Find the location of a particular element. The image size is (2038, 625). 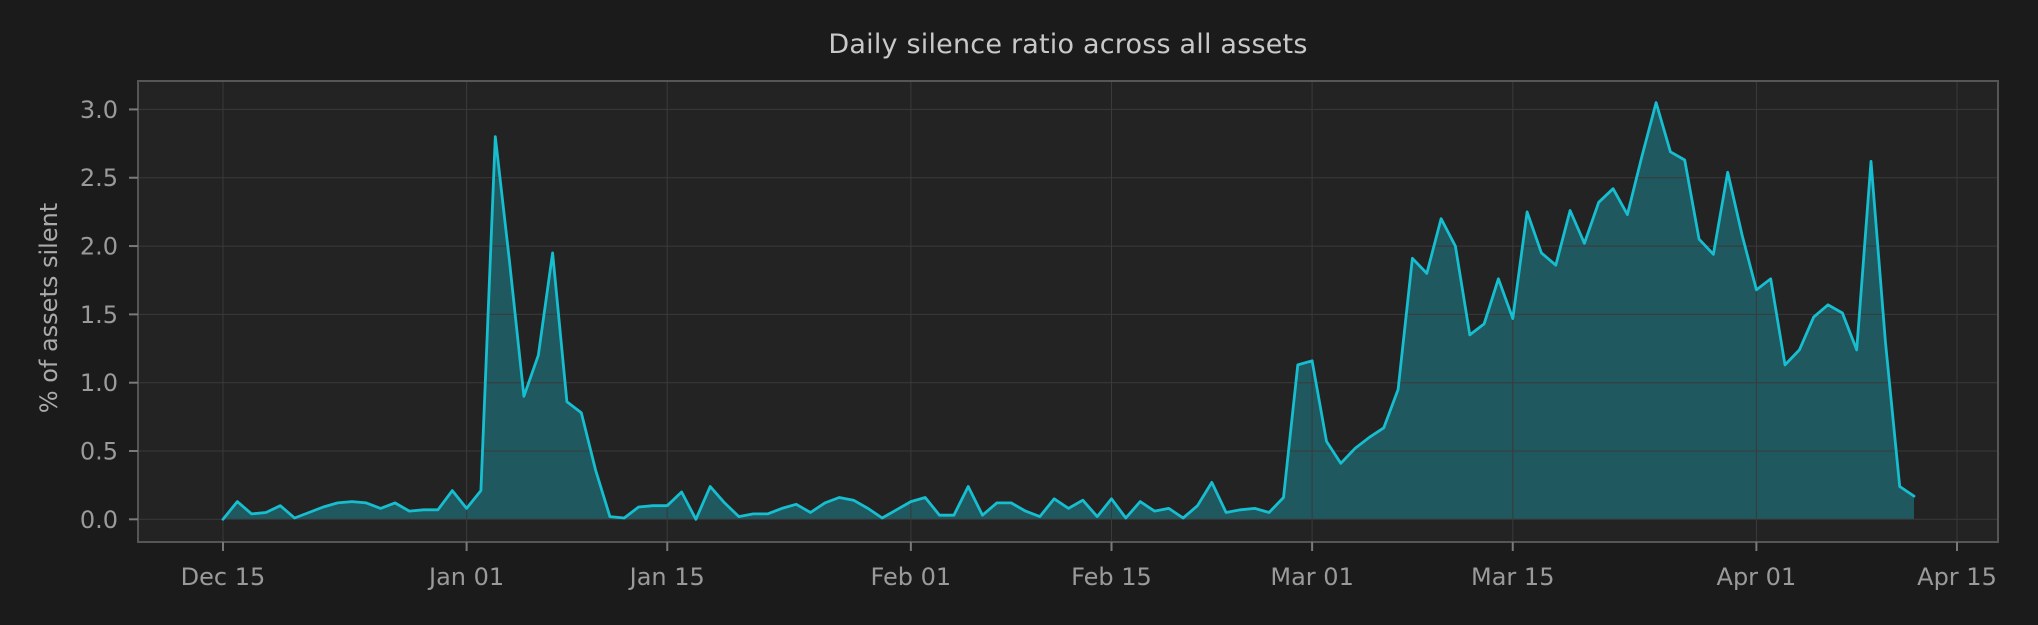

x-tick-label: Mar 15 is located at coordinates (1512, 577).